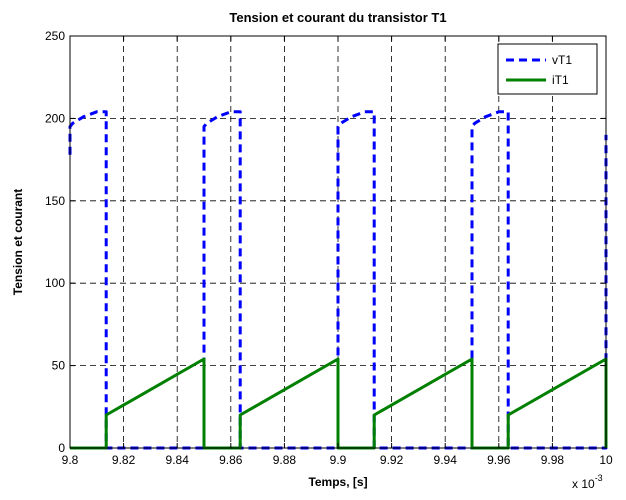 This screenshot has width=626, height=500. I want to click on legend: vT1 iT1, so click(547, 69).